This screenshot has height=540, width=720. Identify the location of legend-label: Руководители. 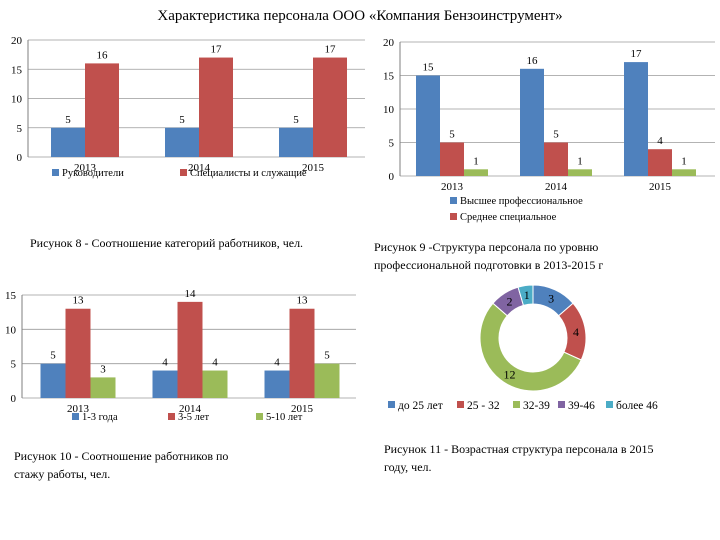
(93, 173).